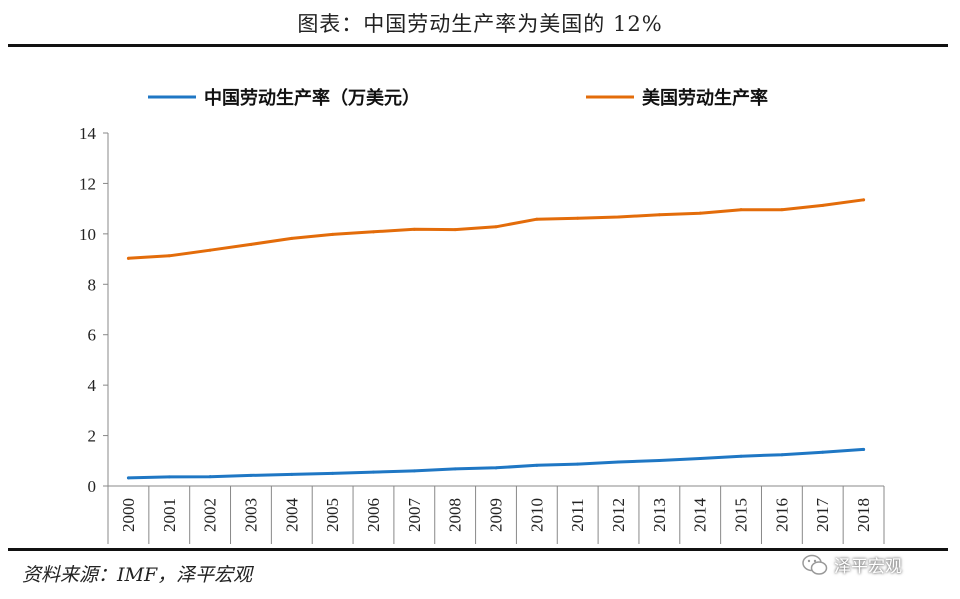 This screenshot has width=960, height=599. What do you see at coordinates (700, 515) in the screenshot?
I see `x-tick-label: 2014` at bounding box center [700, 515].